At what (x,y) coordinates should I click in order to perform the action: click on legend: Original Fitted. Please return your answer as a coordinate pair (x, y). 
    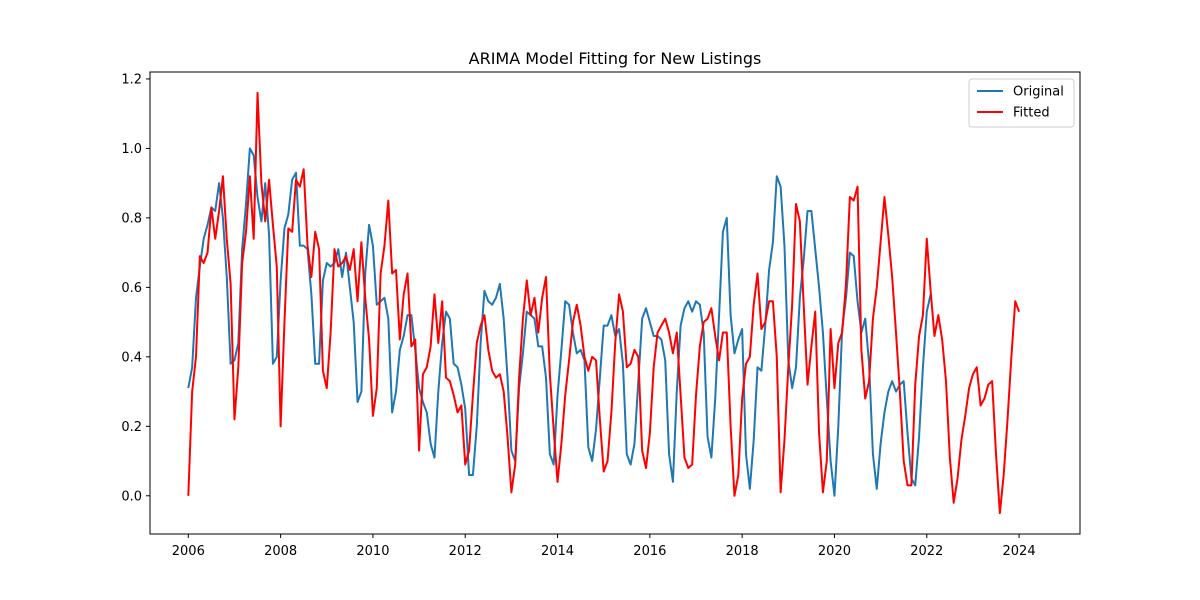
    Looking at the image, I should click on (1021, 103).